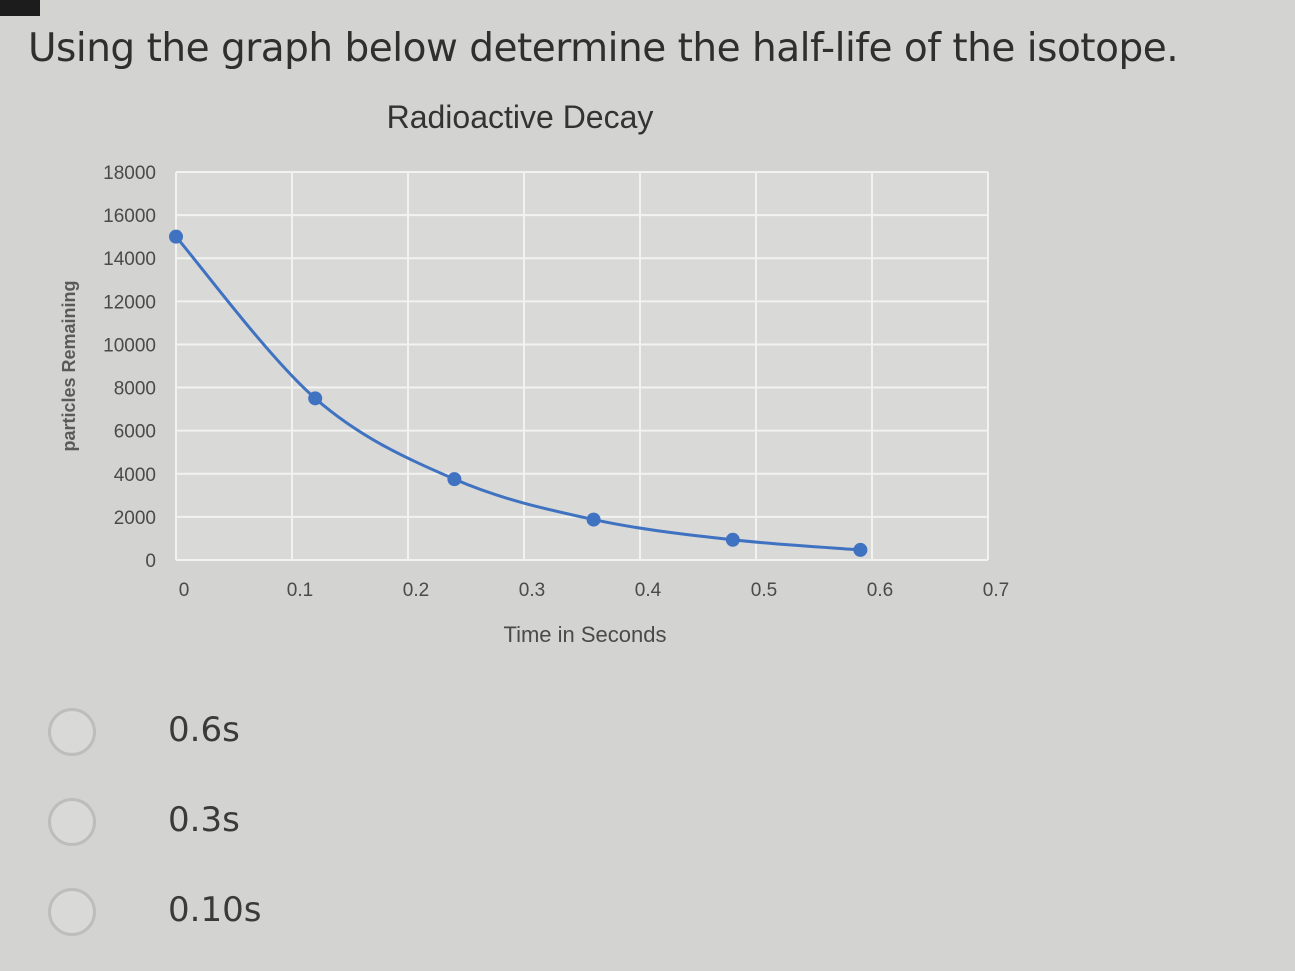 Image resolution: width=1295 pixels, height=971 pixels. Describe the element at coordinates (204, 820) in the screenshot. I see `option-2-label: 0.3s` at that location.